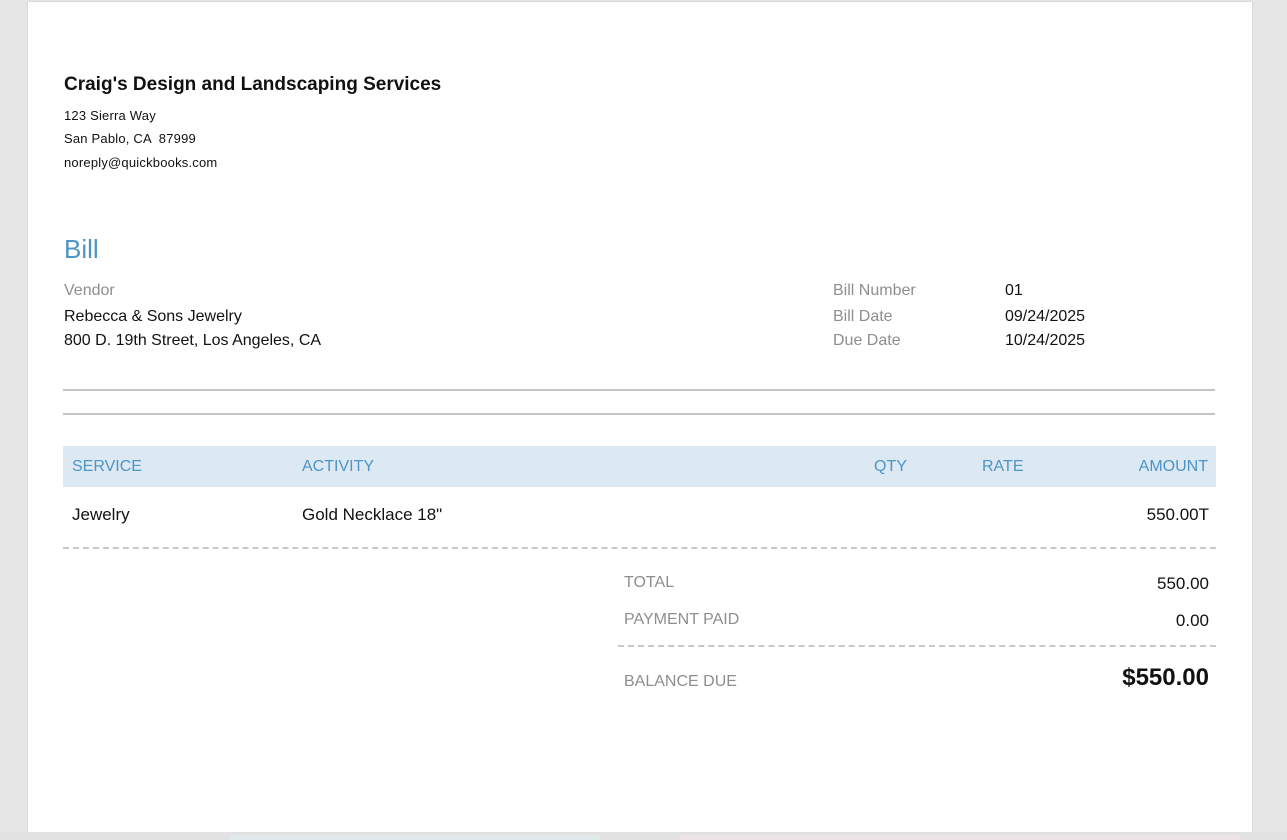 The width and height of the screenshot is (1287, 840). Describe the element at coordinates (1045, 316) in the screenshot. I see `bill-date-value: 09/24/2025` at that location.